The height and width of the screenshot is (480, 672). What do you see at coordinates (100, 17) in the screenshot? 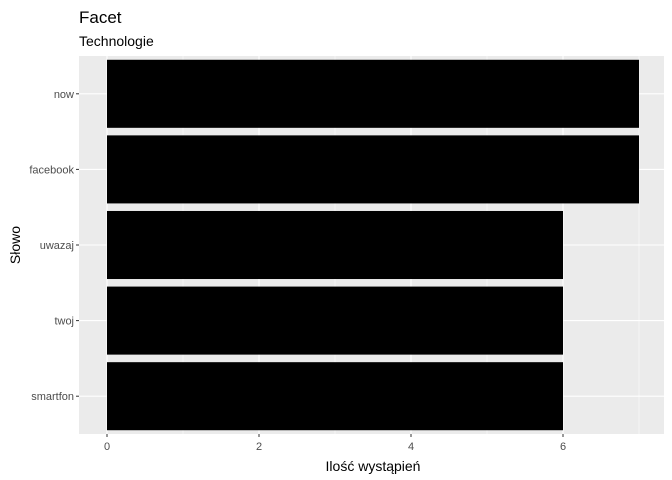
I see `chart-title: Facet` at bounding box center [100, 17].